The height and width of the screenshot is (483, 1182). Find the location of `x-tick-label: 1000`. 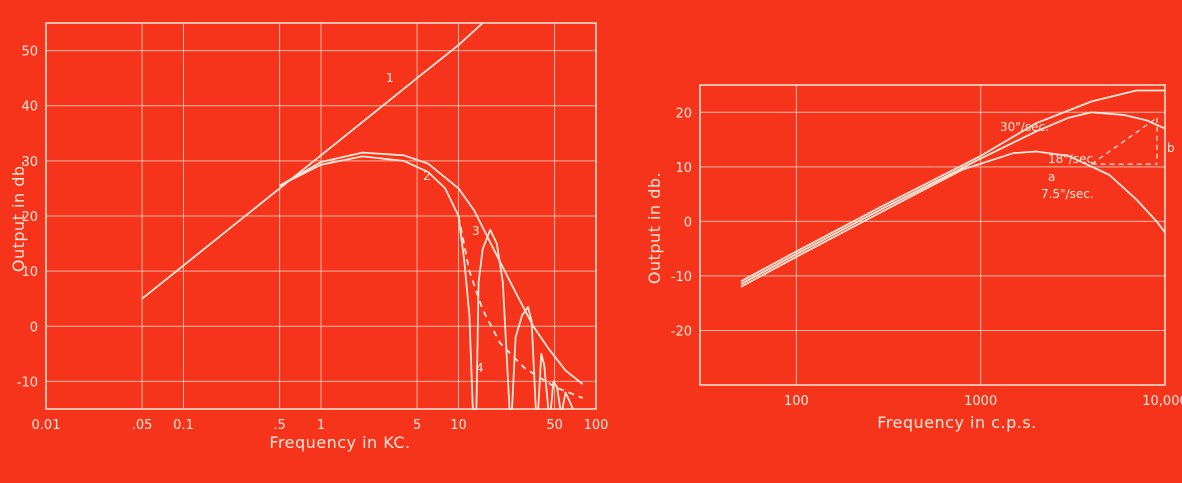

x-tick-label: 1000 is located at coordinates (980, 401).